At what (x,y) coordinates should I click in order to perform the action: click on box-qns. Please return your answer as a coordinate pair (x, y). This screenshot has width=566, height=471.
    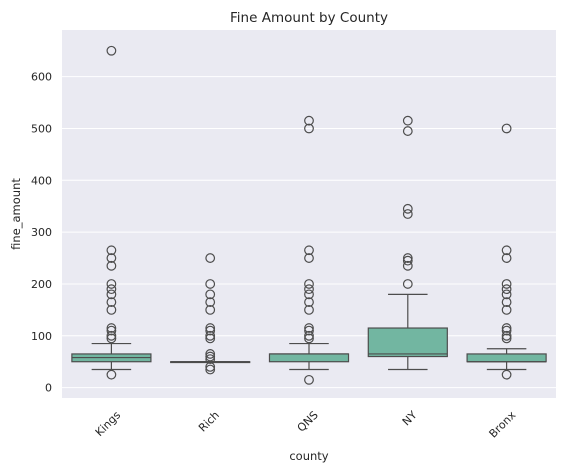
    Looking at the image, I should click on (309, 250).